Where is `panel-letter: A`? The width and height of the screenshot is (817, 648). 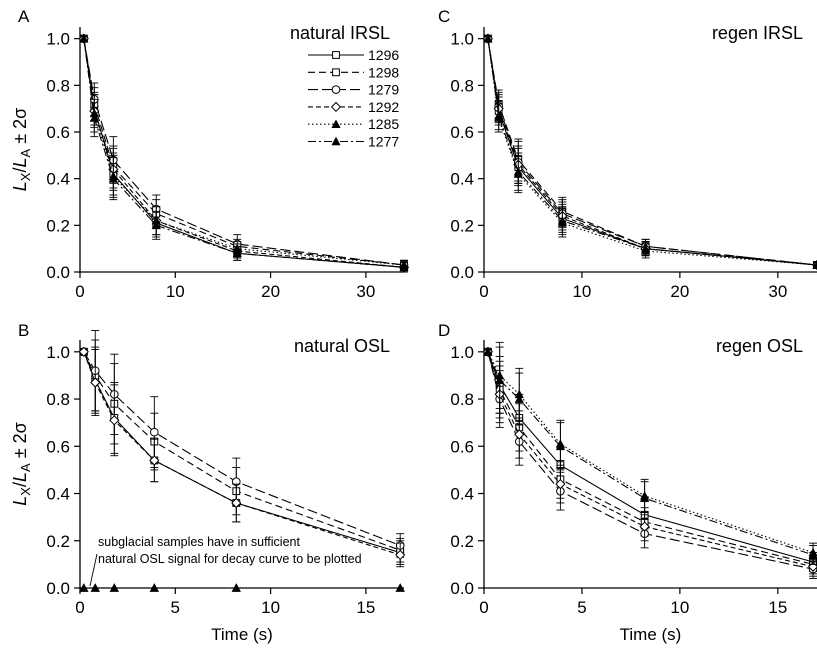
panel-letter: A is located at coordinates (24, 16).